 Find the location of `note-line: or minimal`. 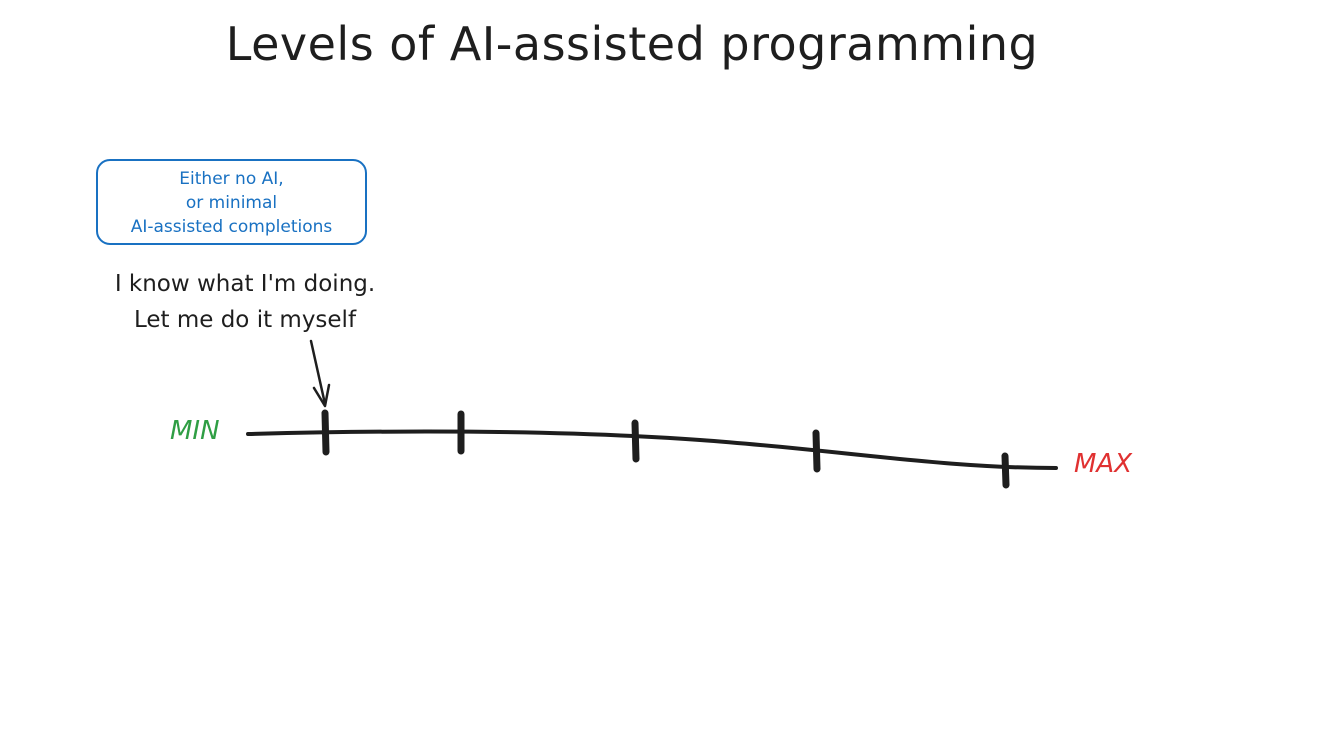

note-line: or minimal is located at coordinates (231, 203).